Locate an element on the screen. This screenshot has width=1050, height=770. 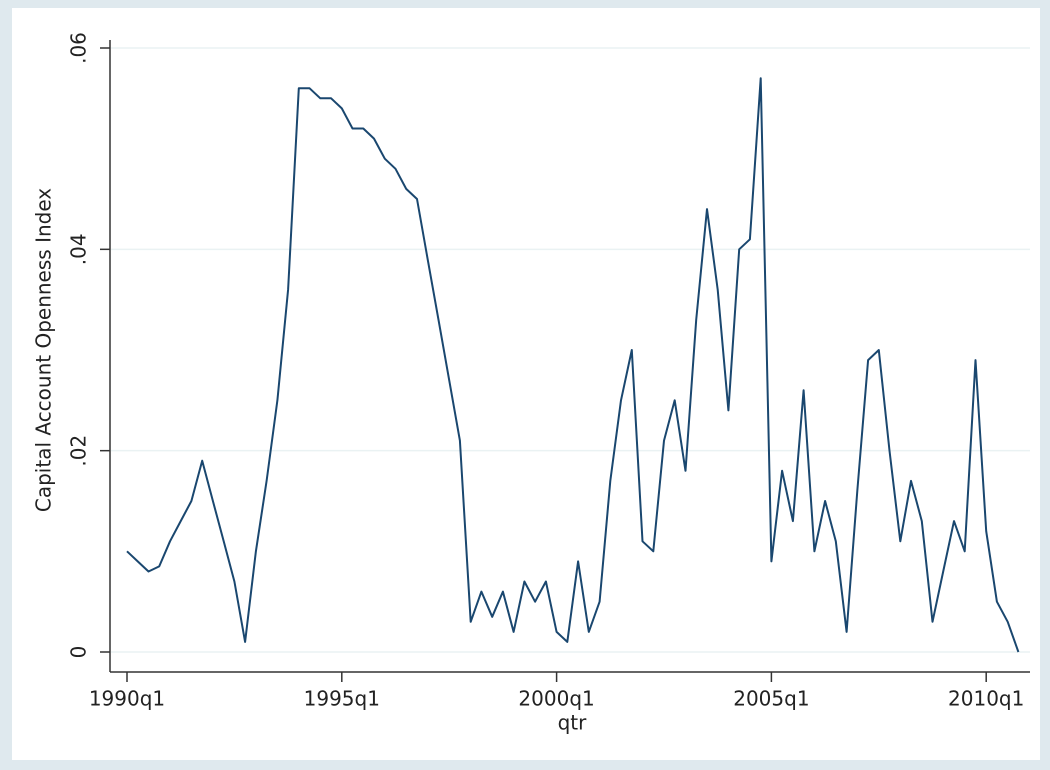
x-tick-label: 2010q1 is located at coordinates (986, 699).